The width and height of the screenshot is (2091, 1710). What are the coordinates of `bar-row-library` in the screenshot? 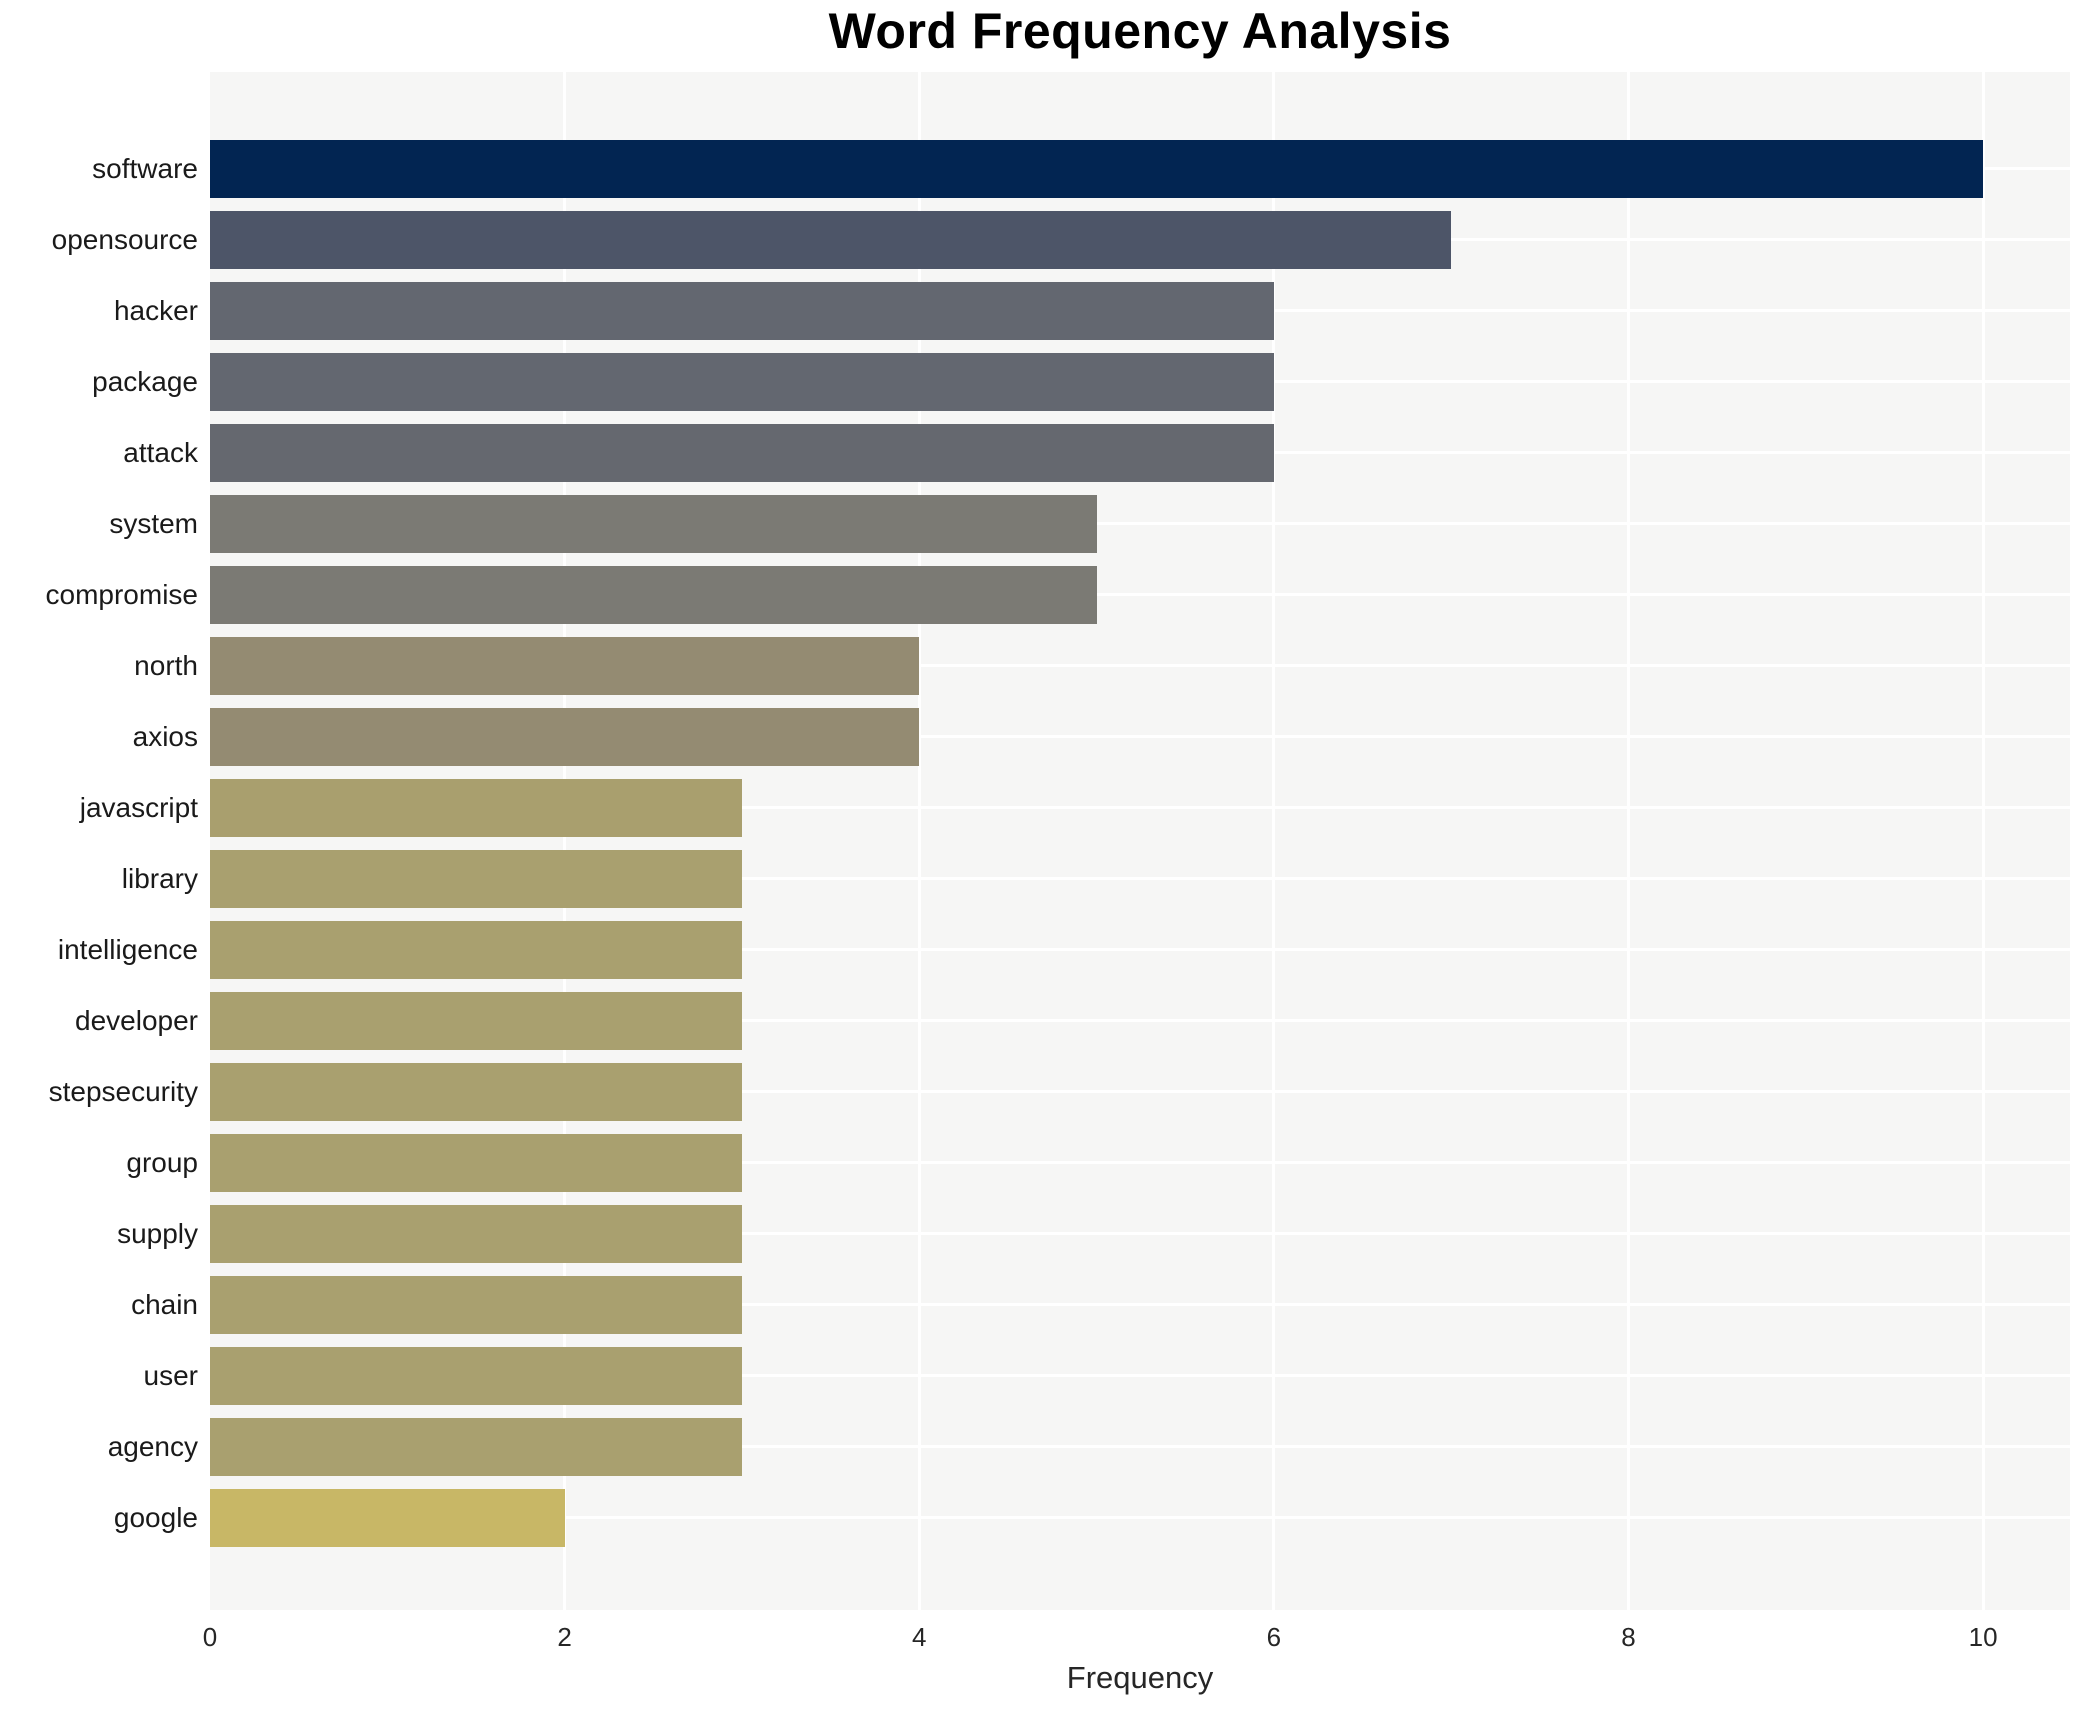 It's located at (476, 878).